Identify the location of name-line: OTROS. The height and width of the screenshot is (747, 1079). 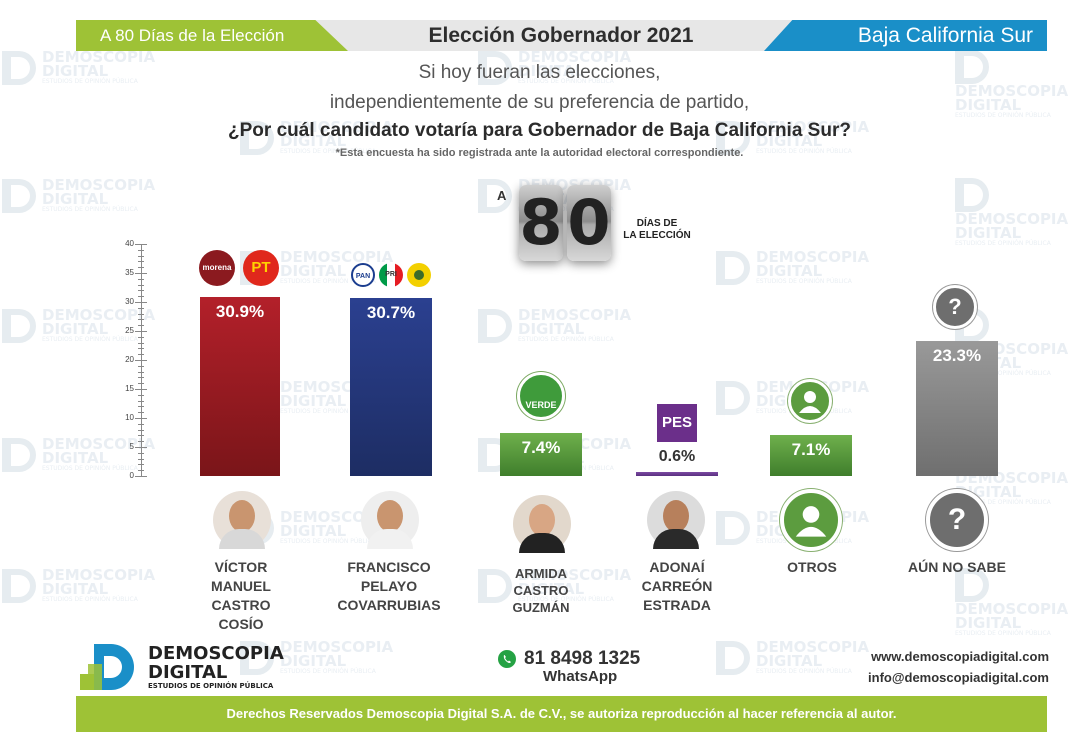
(812, 567).